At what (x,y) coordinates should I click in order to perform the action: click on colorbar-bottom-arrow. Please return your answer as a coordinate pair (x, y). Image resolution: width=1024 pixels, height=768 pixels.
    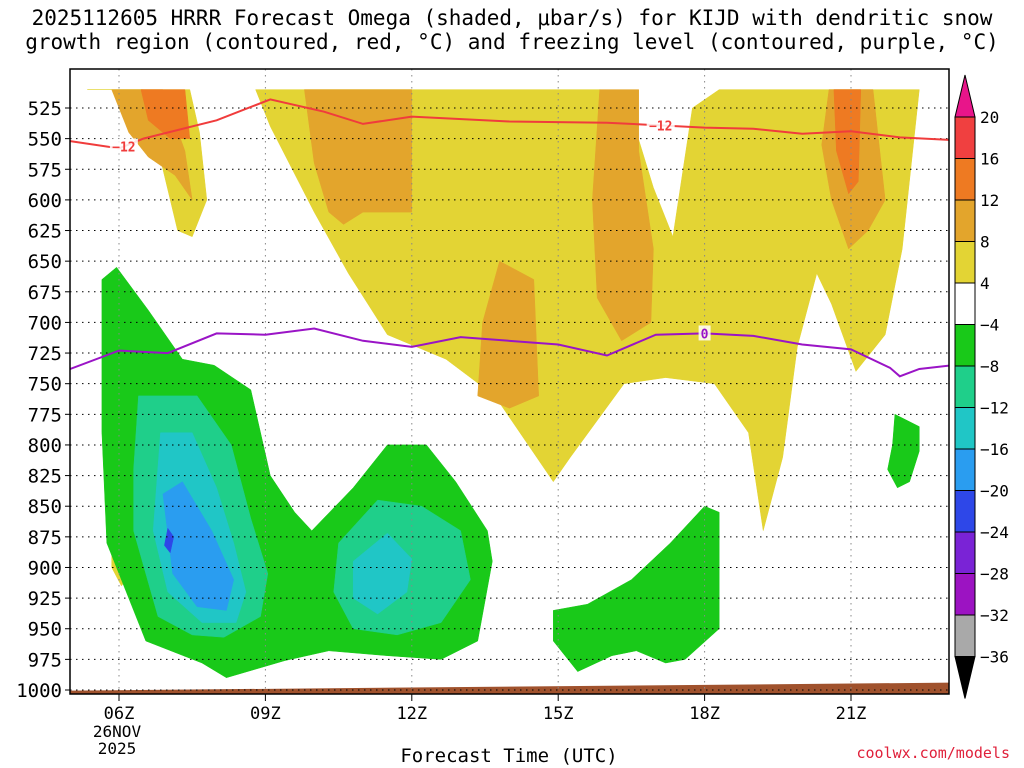
    Looking at the image, I should click on (965, 677).